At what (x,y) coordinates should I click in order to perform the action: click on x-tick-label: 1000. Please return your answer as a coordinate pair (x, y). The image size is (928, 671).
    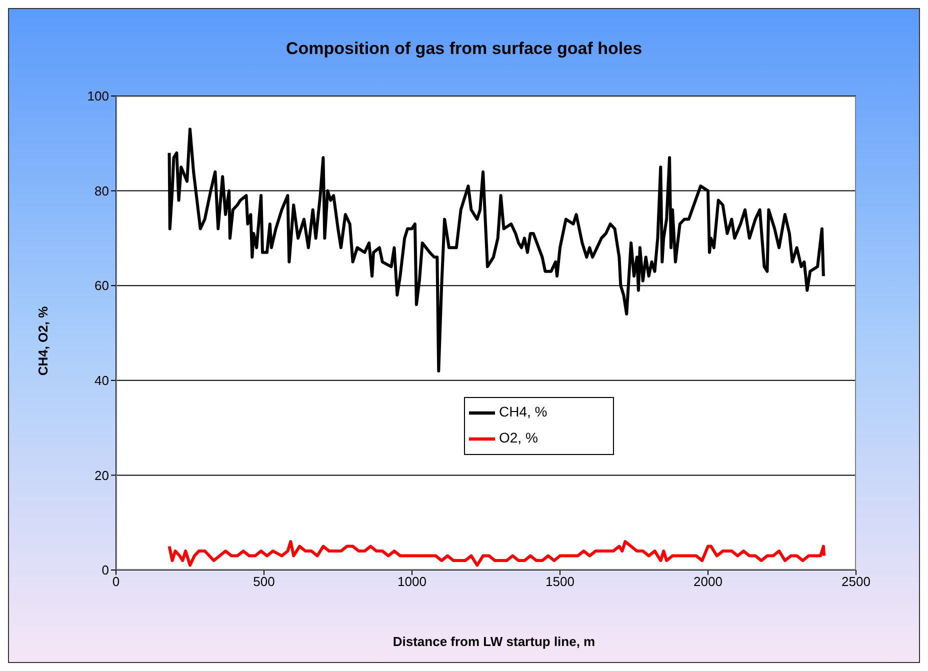
    Looking at the image, I should click on (412, 582).